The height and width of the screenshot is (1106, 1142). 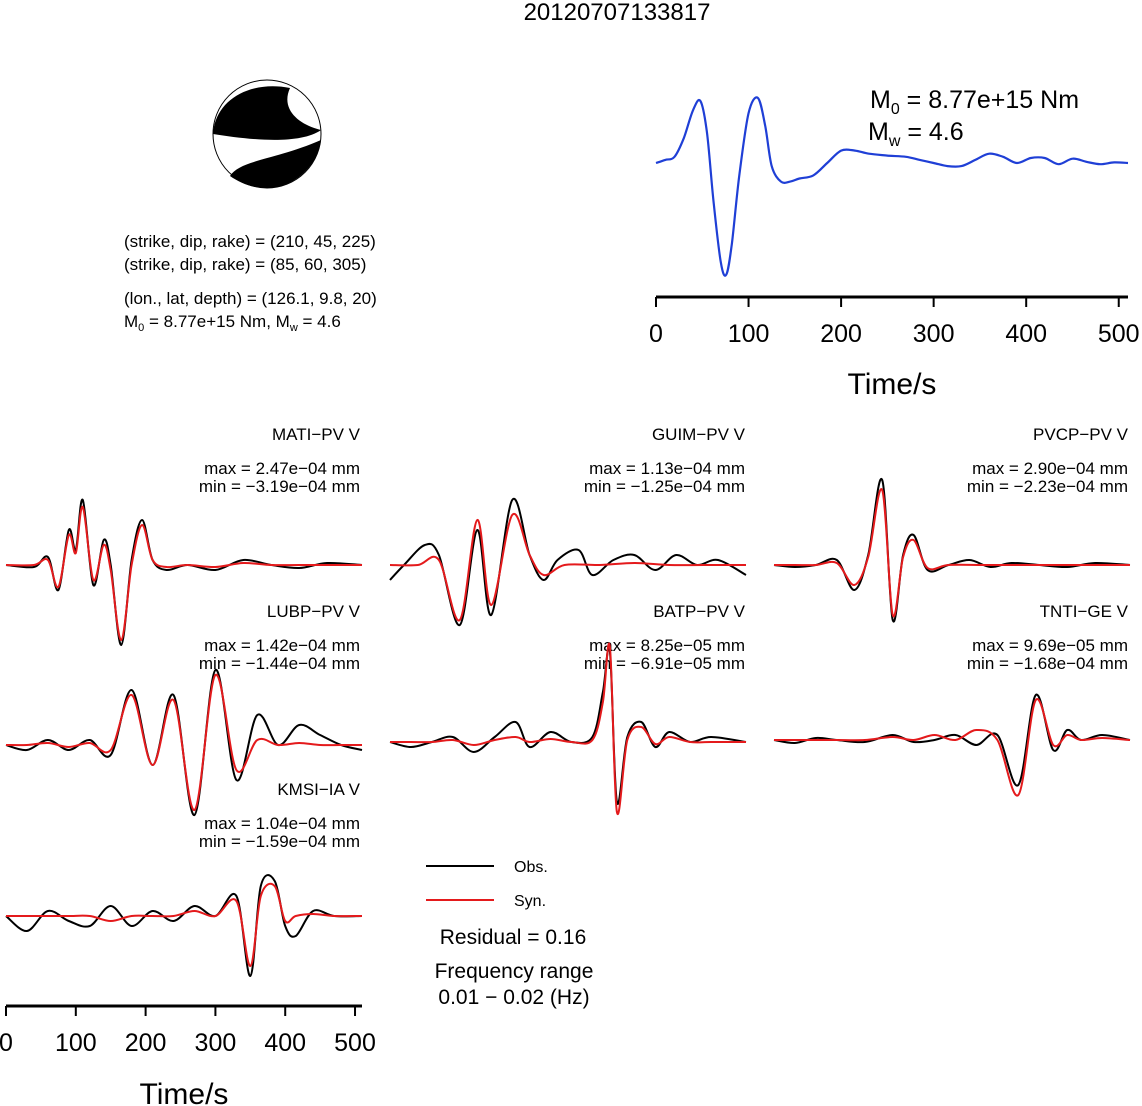 What do you see at coordinates (656, 334) in the screenshot?
I see `stf-tick-label: 0` at bounding box center [656, 334].